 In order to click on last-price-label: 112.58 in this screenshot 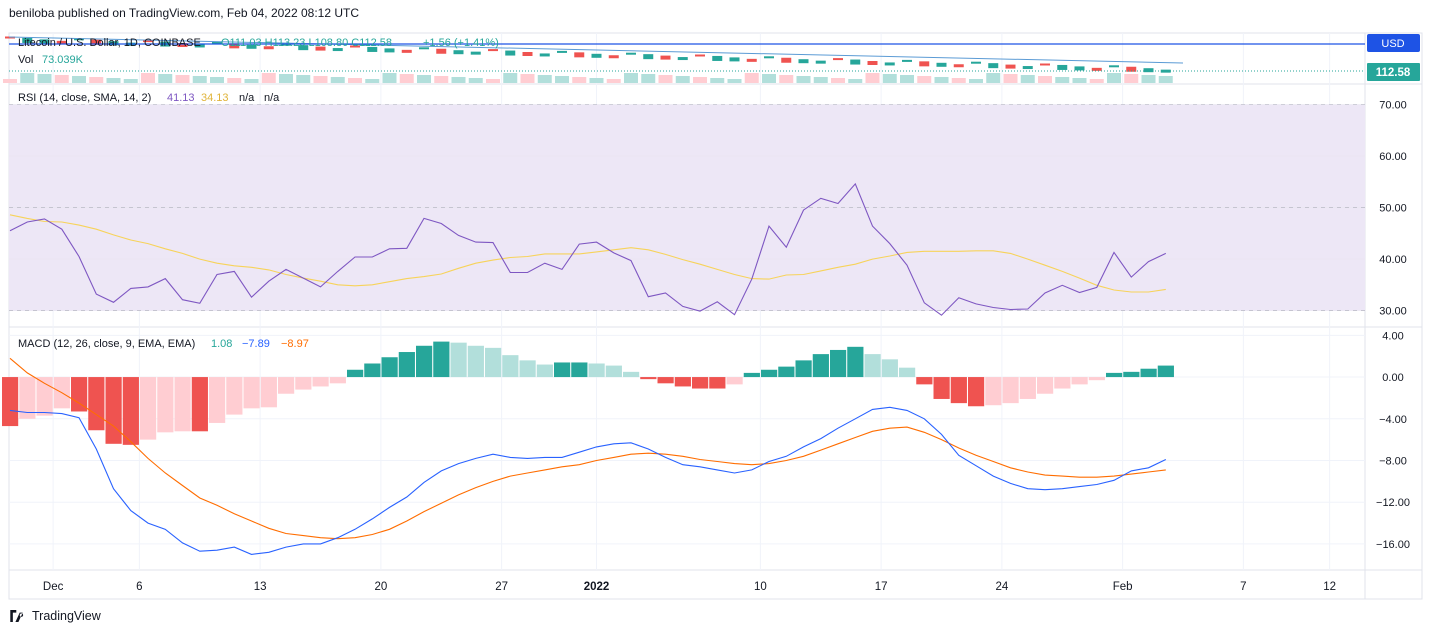, I will do `click(1393, 73)`.